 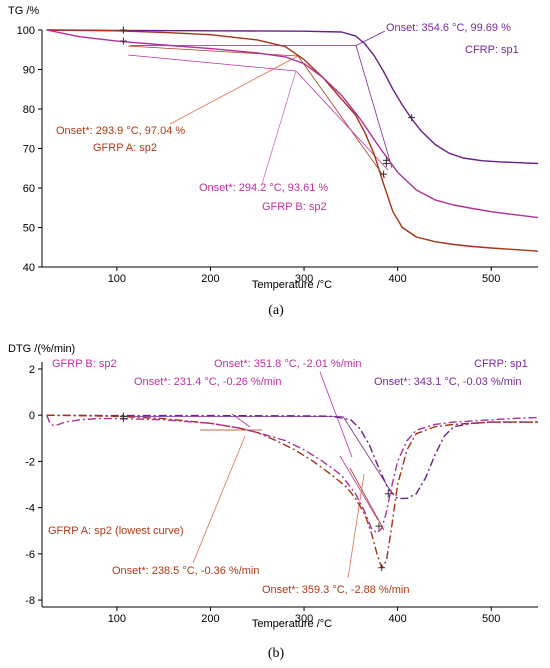 I want to click on dtg-gfrpa-series-label: GFRP A: sp2 (lowest curve), so click(x=116, y=531).